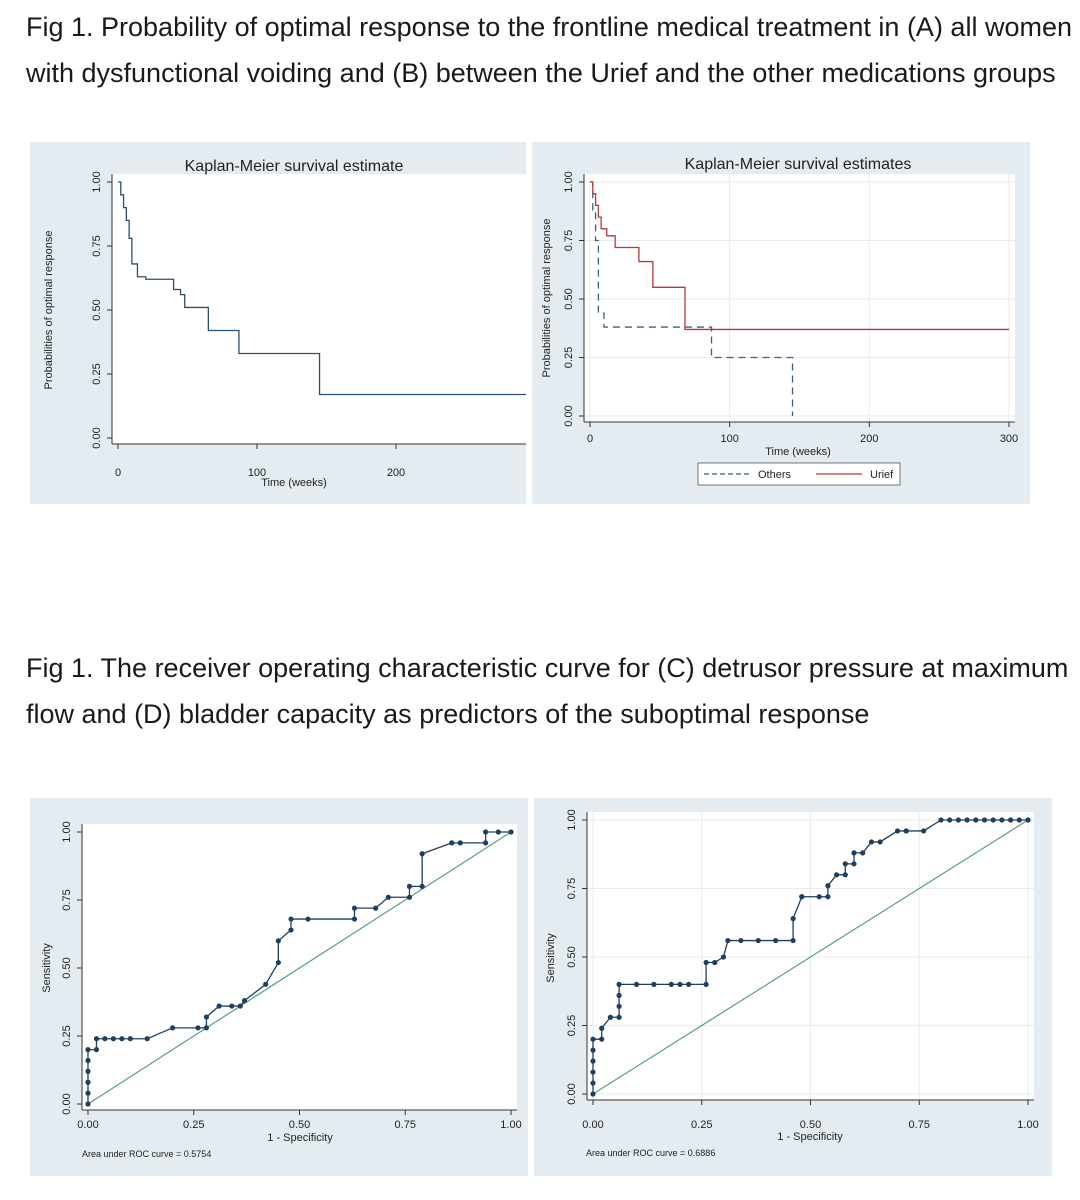 The height and width of the screenshot is (1200, 1080). What do you see at coordinates (547, 298) in the screenshot?
I see `y-axis-label: Probabilities of optimal response` at bounding box center [547, 298].